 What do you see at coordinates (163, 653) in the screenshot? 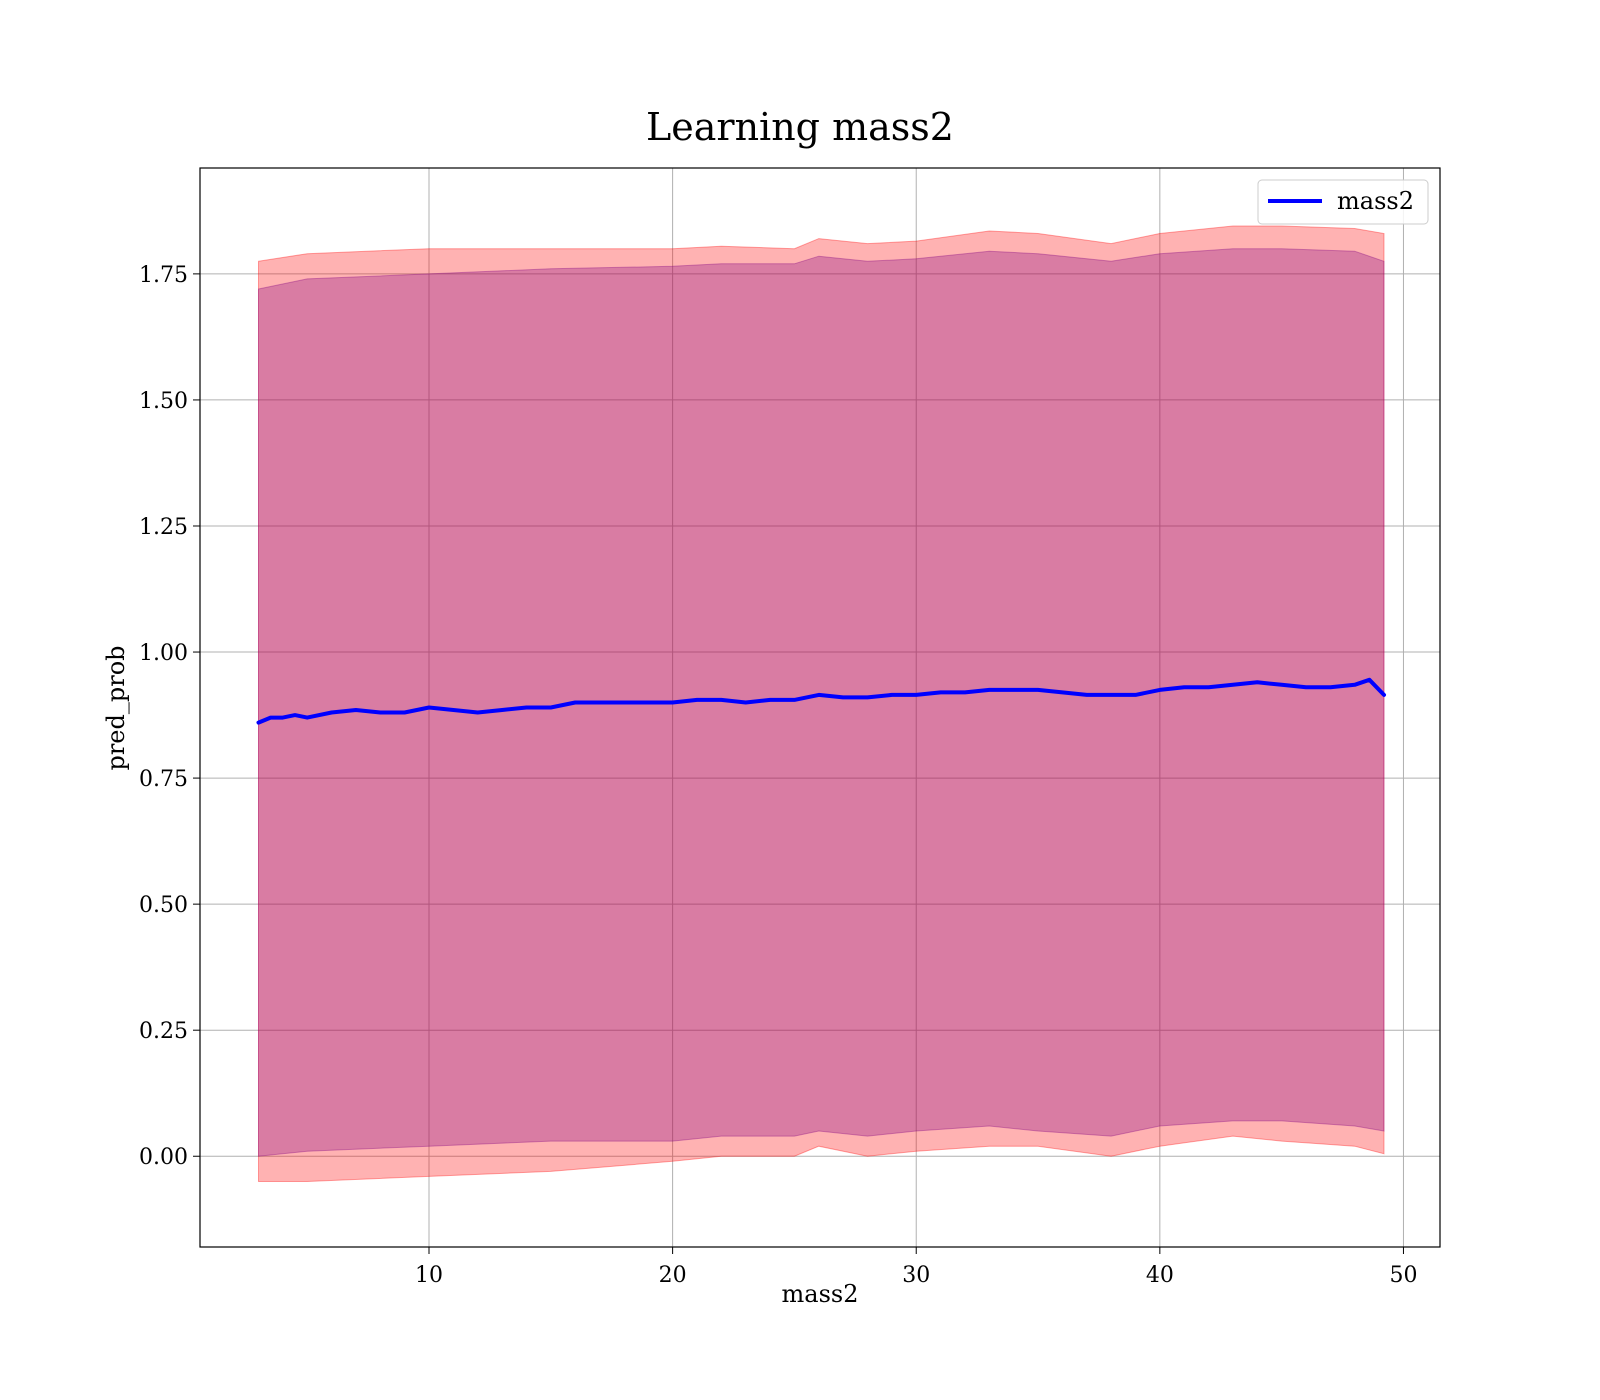
I see `y-tick-label: 1.00` at bounding box center [163, 653].